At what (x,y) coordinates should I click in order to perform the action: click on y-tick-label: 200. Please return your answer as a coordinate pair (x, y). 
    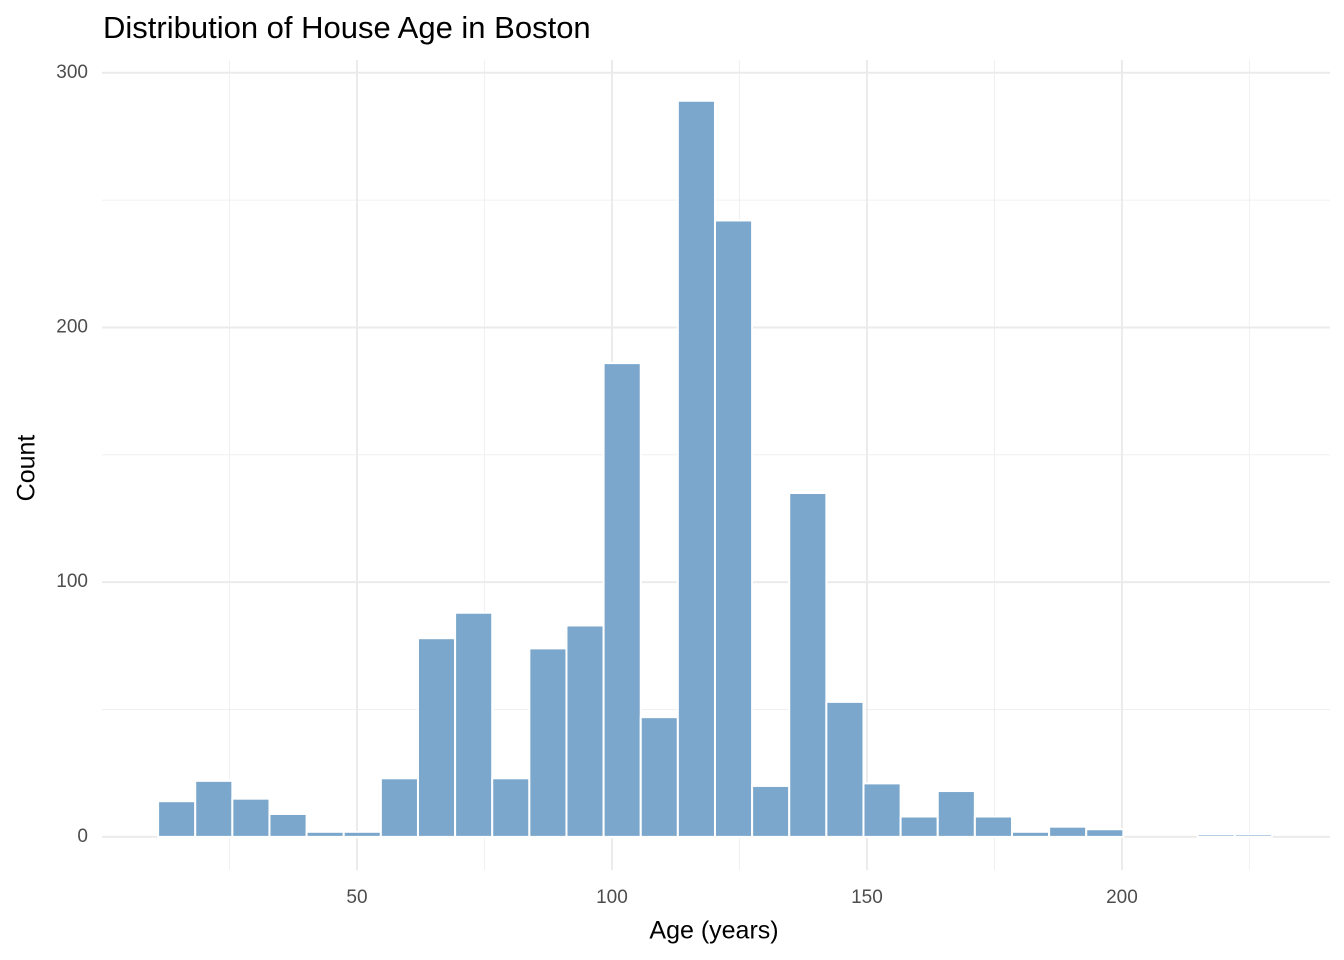
    Looking at the image, I should click on (72, 326).